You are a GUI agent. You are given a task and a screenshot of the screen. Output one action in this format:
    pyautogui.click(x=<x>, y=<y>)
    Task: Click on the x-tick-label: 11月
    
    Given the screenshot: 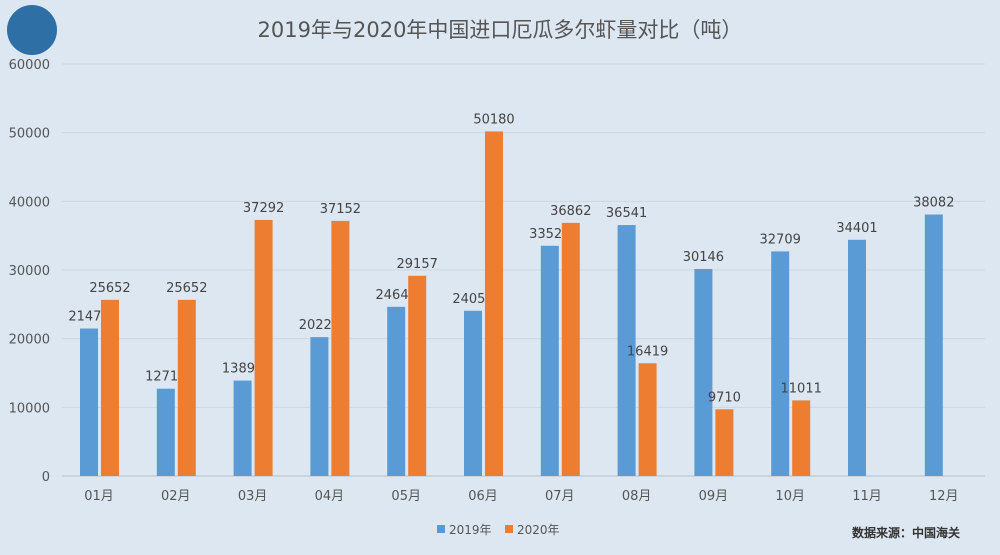 What is the action you would take?
    pyautogui.click(x=867, y=496)
    